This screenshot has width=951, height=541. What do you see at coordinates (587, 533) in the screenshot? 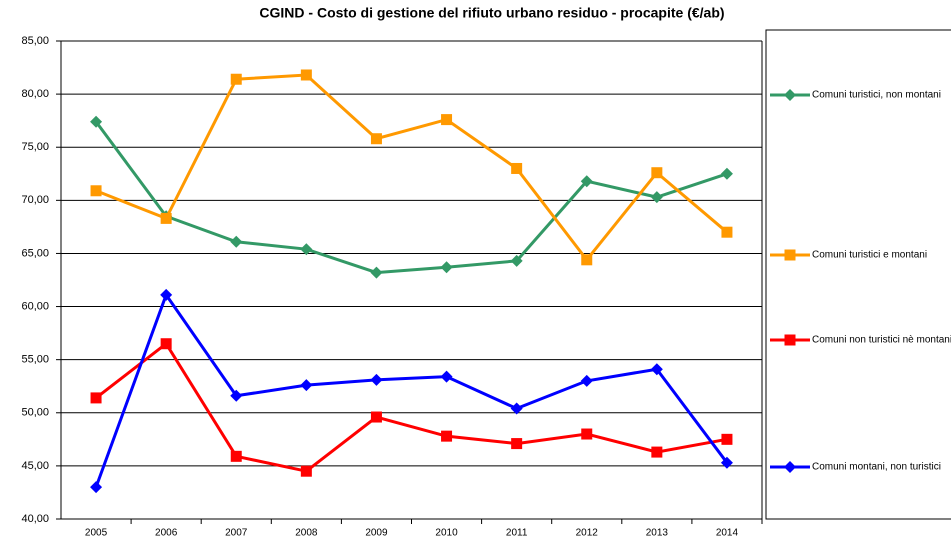
I see `x-tick-label: 2012` at bounding box center [587, 533].